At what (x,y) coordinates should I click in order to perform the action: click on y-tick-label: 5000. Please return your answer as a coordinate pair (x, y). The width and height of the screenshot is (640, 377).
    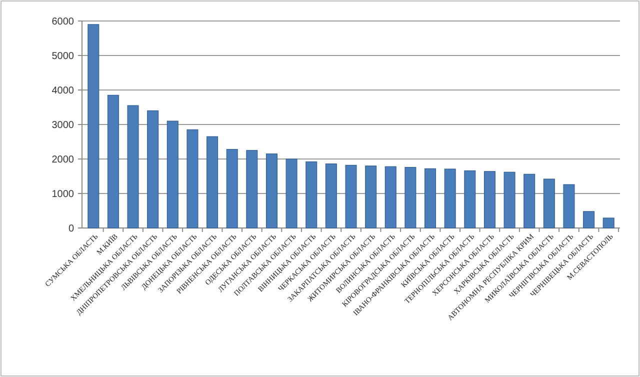
    Looking at the image, I should click on (63, 56).